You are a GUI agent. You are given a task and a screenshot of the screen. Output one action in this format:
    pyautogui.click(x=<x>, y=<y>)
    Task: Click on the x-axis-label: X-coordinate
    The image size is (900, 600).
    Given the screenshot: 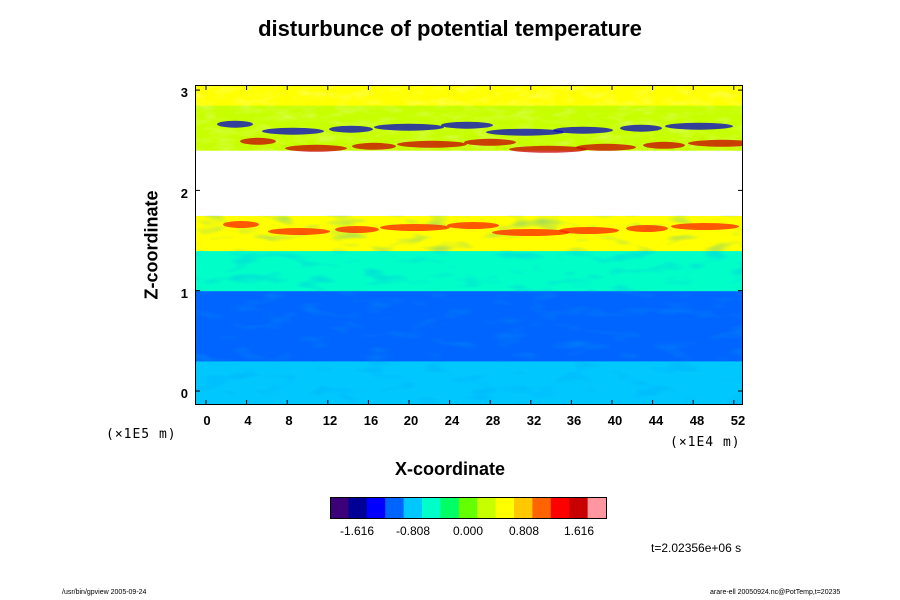 What is the action you would take?
    pyautogui.click(x=449, y=469)
    